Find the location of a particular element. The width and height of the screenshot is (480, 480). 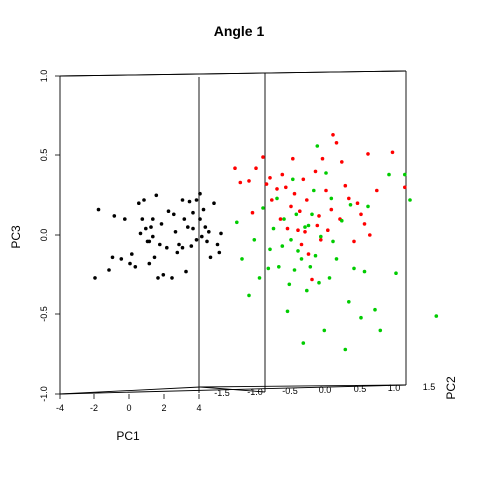

y-axis-label: PC3 is located at coordinates (16, 237).